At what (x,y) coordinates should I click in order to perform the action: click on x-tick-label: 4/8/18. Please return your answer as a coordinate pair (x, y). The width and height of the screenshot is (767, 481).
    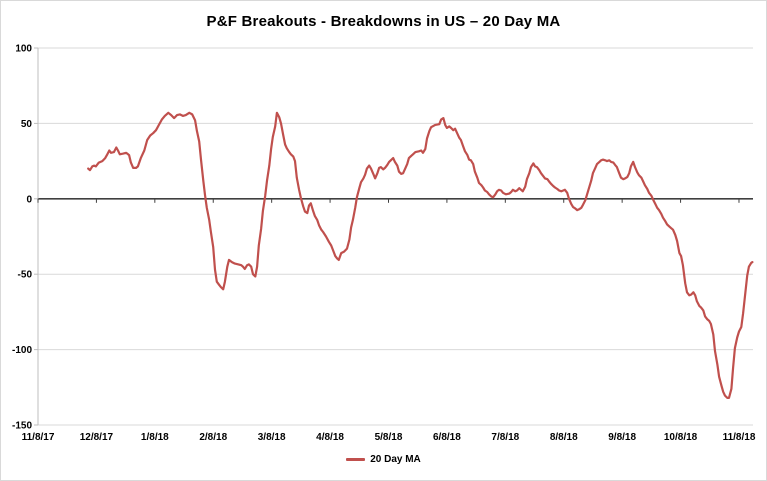
    Looking at the image, I should click on (330, 437).